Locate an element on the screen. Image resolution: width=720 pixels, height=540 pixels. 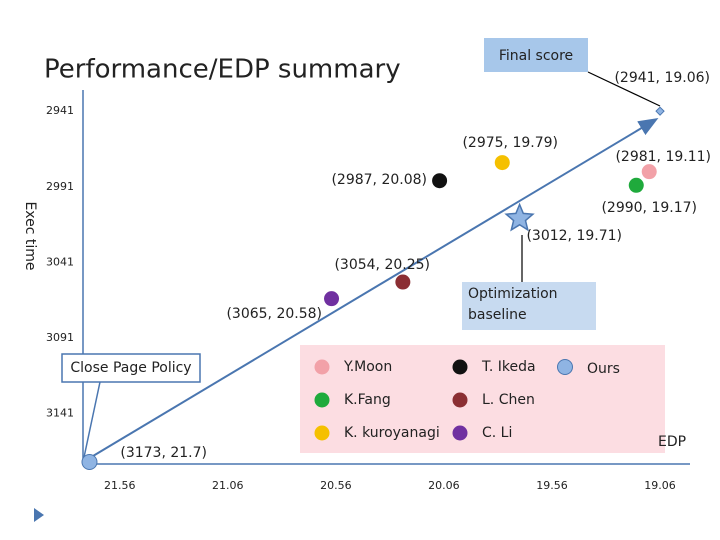
y-tick-label: 2941 is located at coordinates (60, 110).